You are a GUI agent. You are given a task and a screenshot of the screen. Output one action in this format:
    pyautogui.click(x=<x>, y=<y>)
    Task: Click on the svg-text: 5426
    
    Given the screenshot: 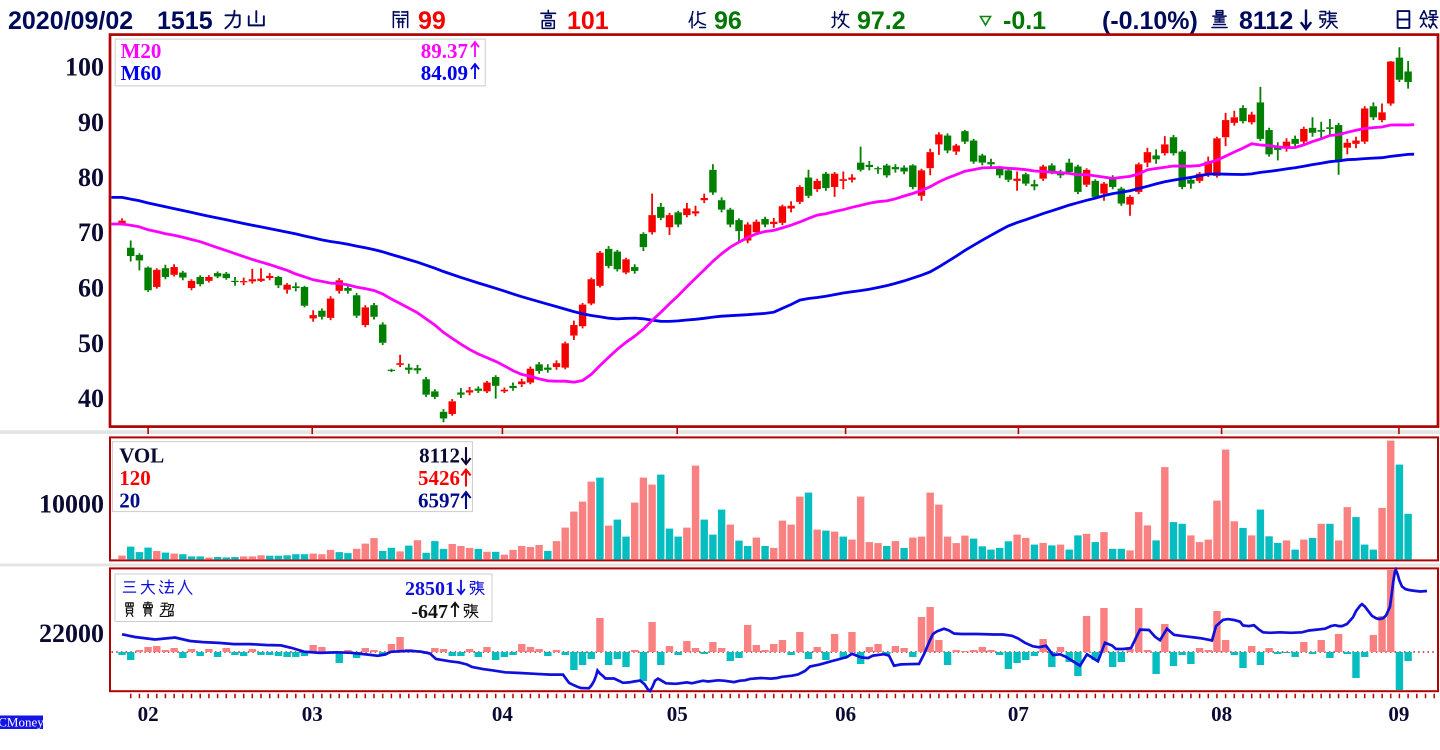 What is the action you would take?
    pyautogui.click(x=439, y=478)
    